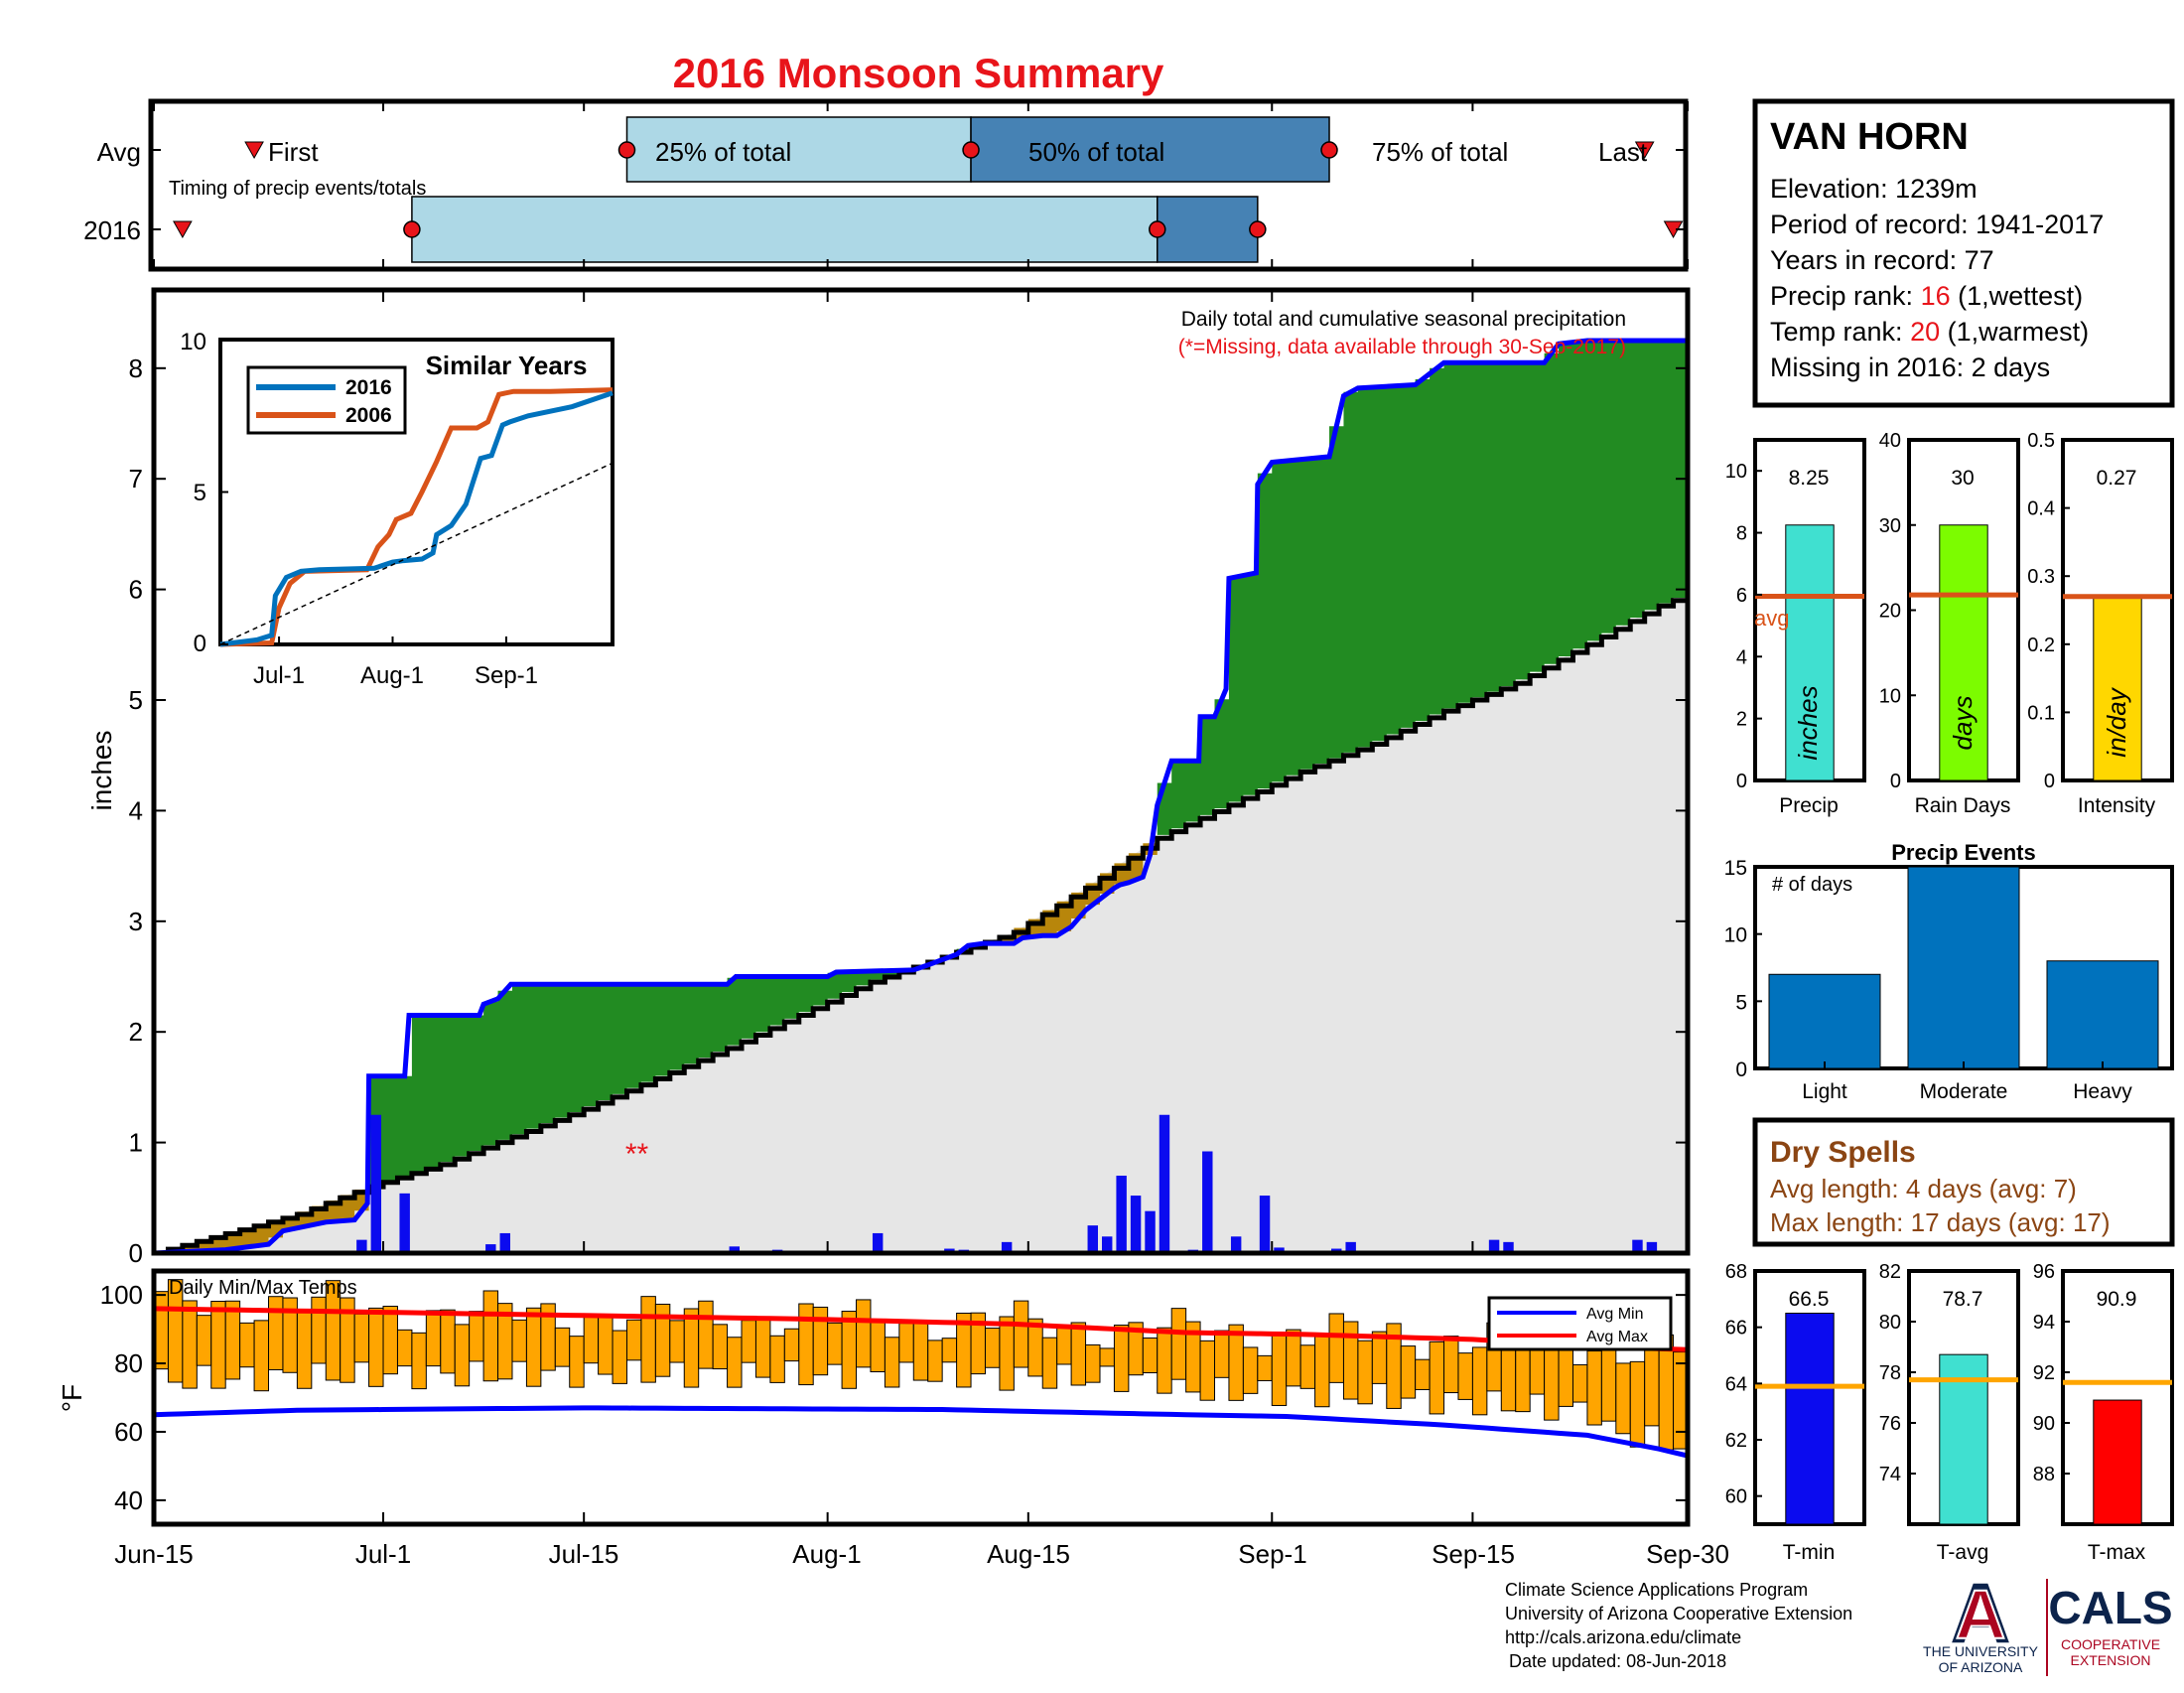 This screenshot has width=2184, height=1693. Describe the element at coordinates (368, 415) in the screenshot. I see `inset-legend-label-2006: 2006` at that location.